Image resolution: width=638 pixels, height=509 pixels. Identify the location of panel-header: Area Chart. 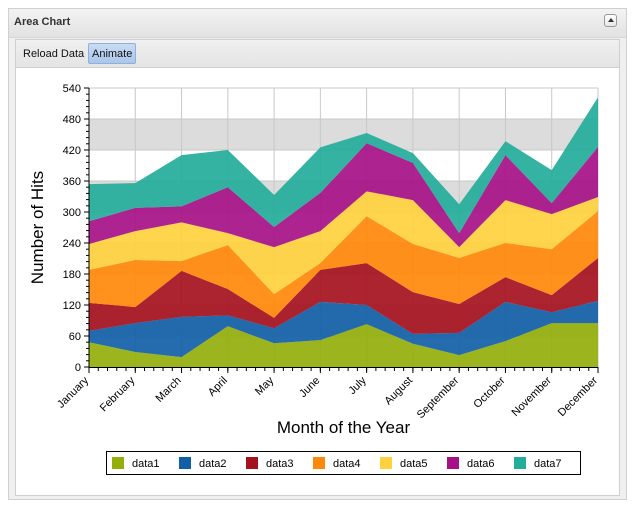
(317, 23).